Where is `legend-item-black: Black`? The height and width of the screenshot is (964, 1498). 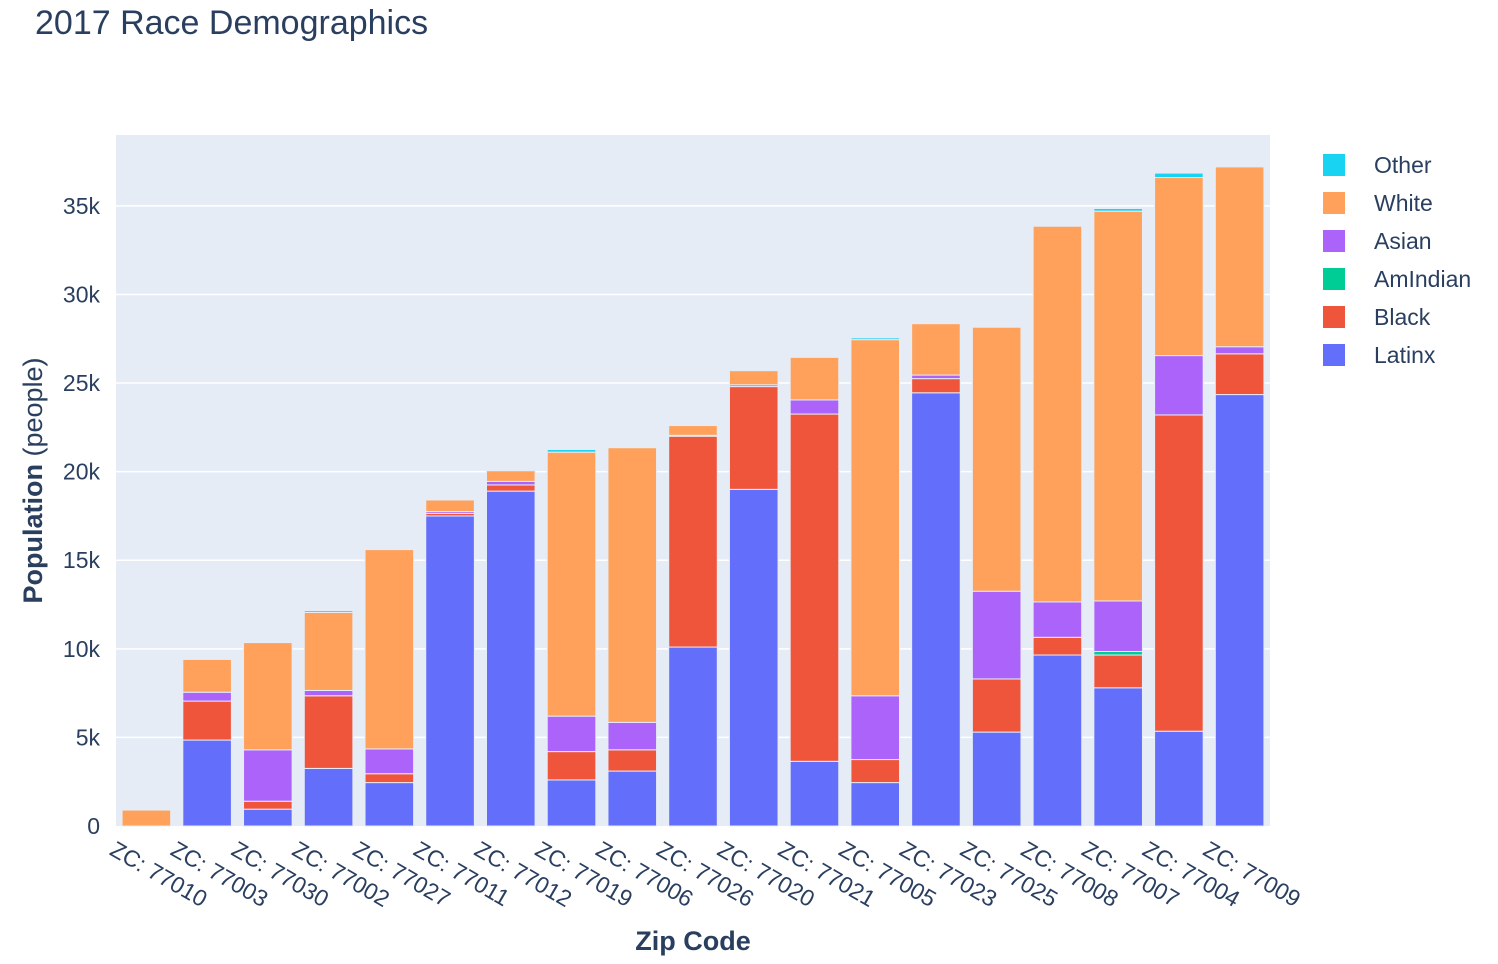 legend-item-black: Black is located at coordinates (1377, 317).